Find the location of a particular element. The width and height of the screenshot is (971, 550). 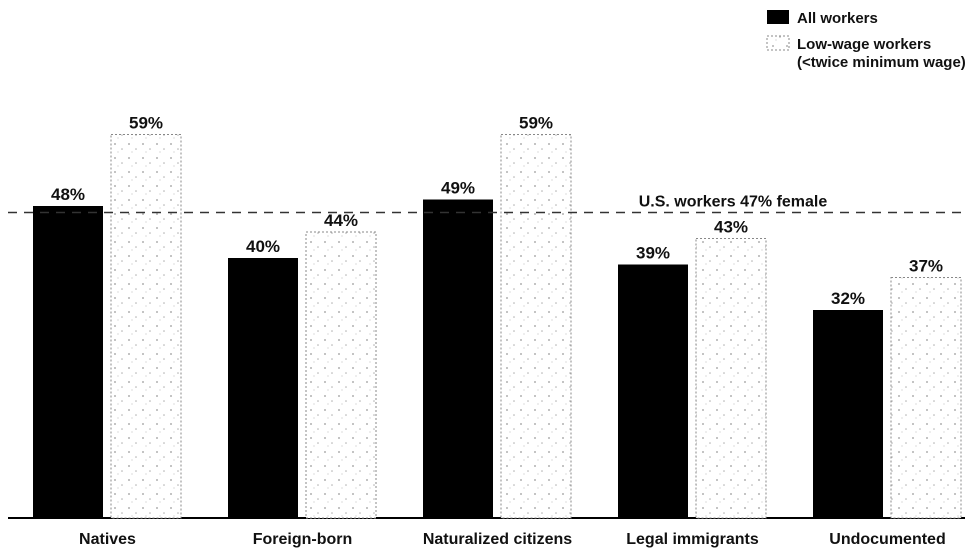

legend-label-low-wage-workers-line2: (<twice minimum wage) is located at coordinates (881, 62).